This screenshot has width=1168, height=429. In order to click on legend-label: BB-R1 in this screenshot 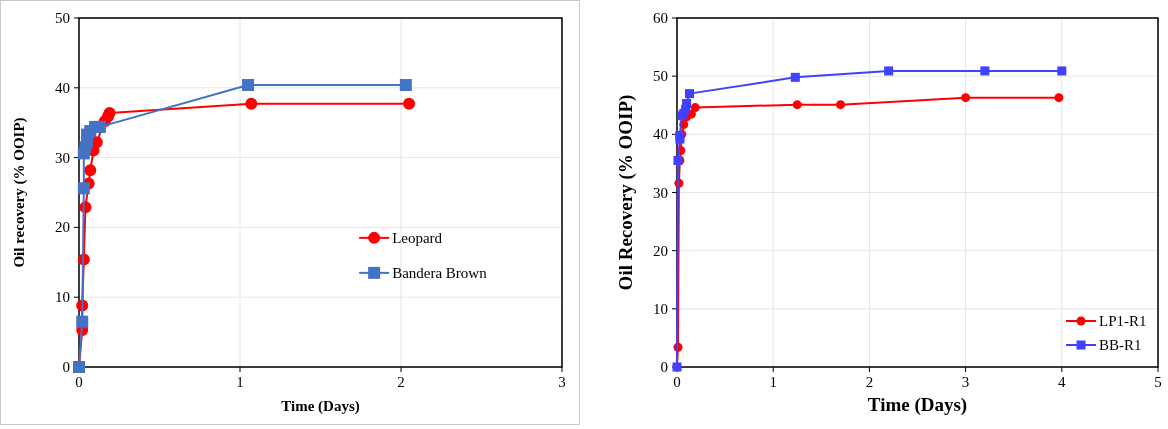, I will do `click(1120, 345)`.